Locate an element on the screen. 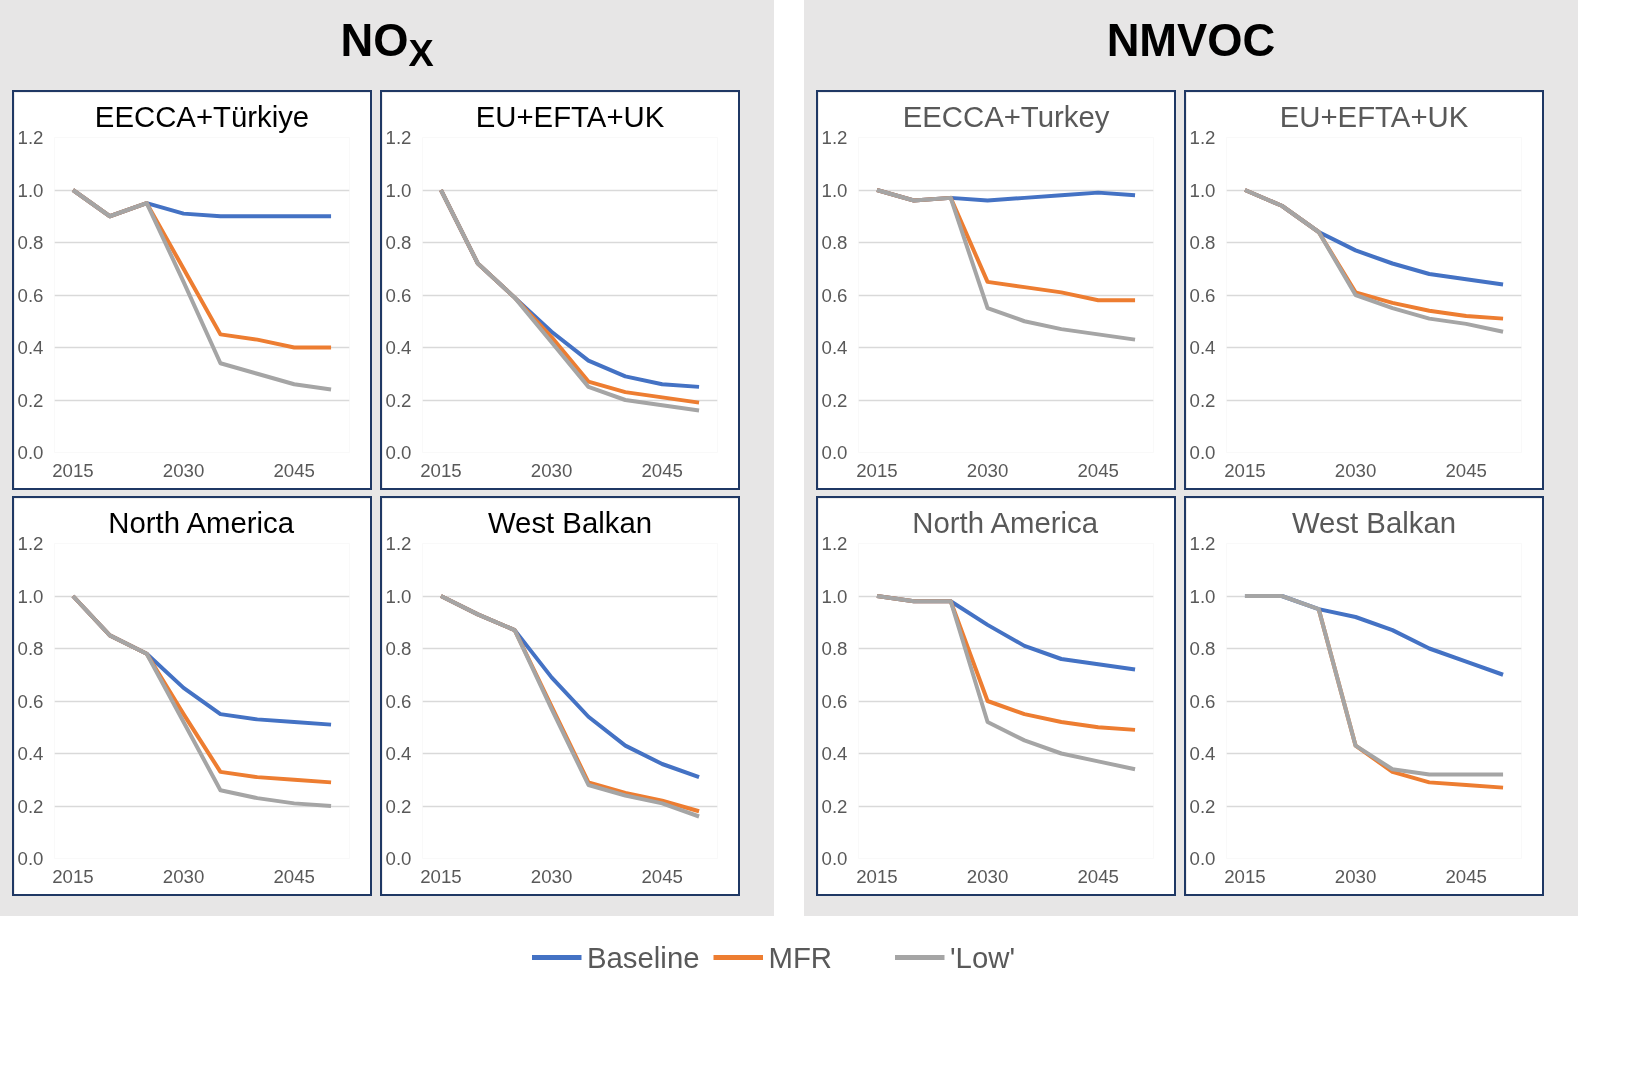 This screenshot has width=1629, height=1084. legend-label: Baseline is located at coordinates (643, 957).